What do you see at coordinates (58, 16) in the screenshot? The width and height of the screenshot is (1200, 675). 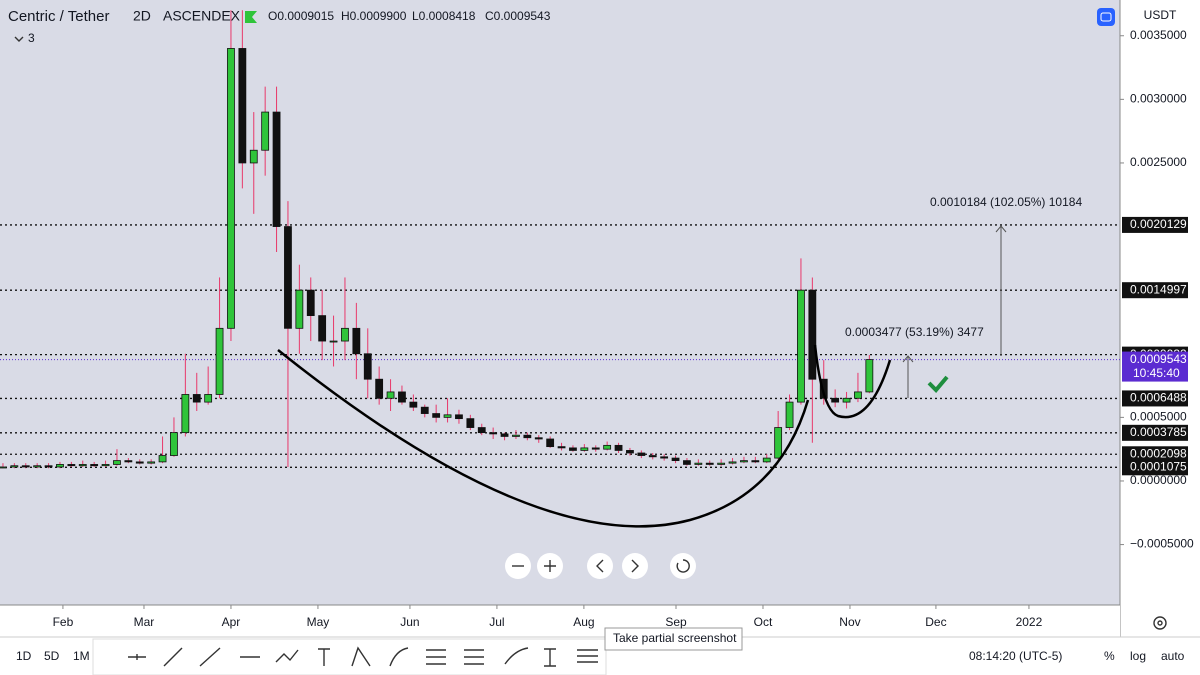 I see `symbol: Centric / Tether` at bounding box center [58, 16].